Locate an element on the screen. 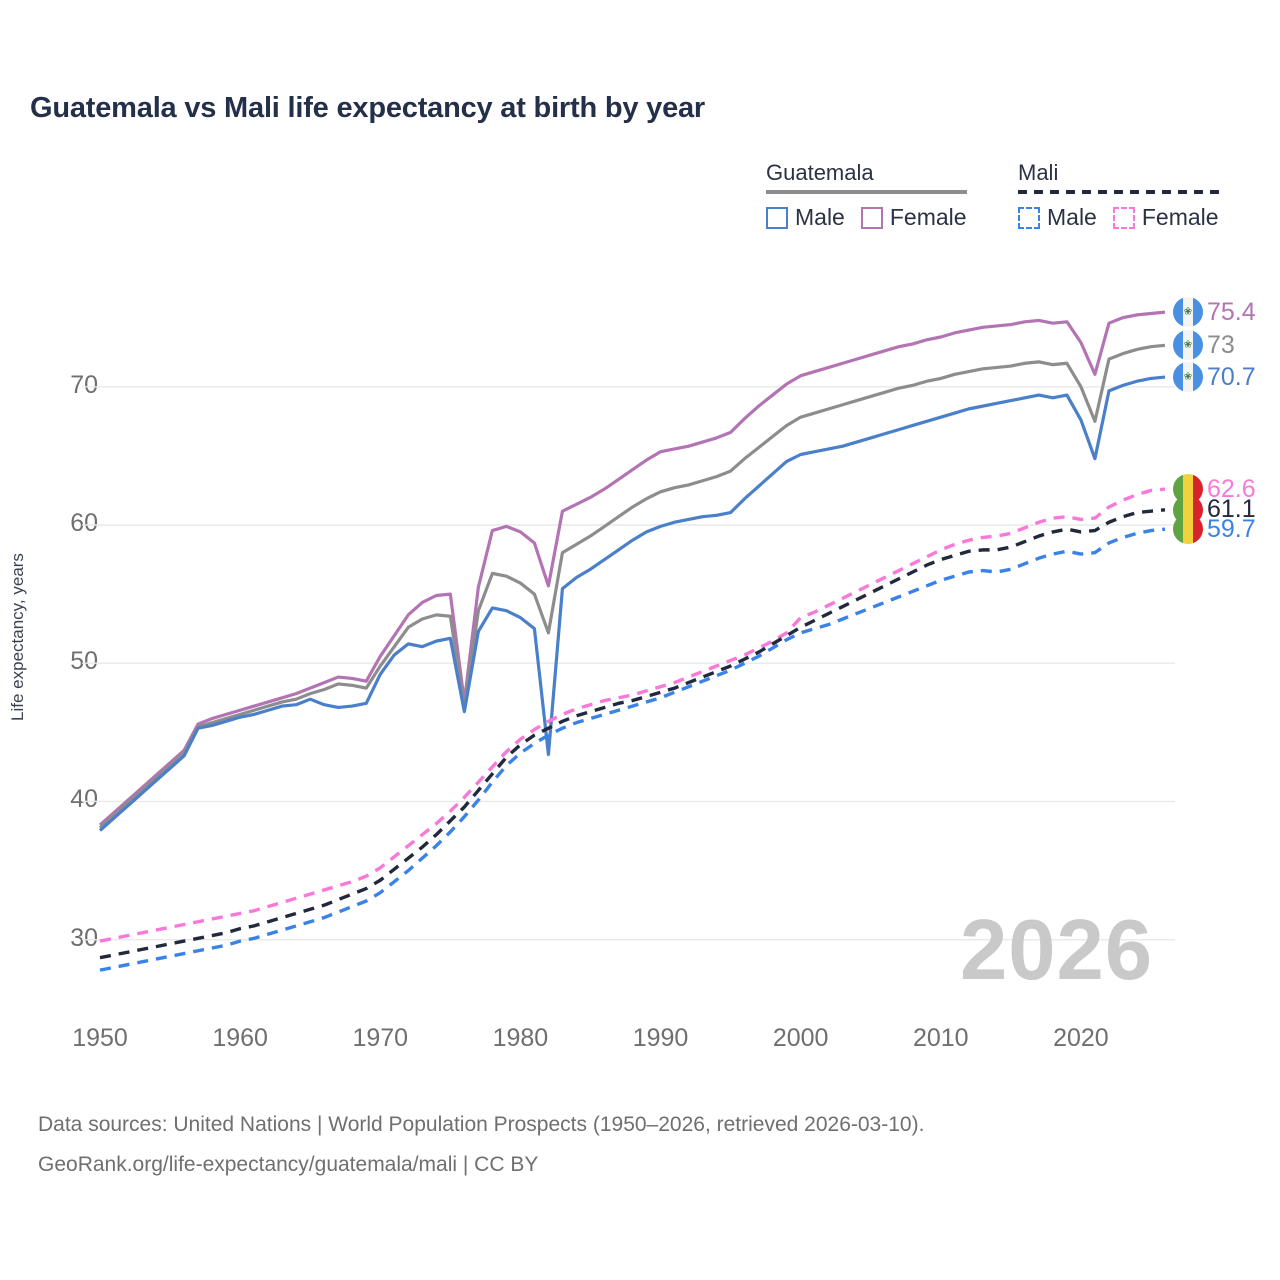 The height and width of the screenshot is (1280, 1280). legend-item-guatemala-male: Male is located at coordinates (805, 217).